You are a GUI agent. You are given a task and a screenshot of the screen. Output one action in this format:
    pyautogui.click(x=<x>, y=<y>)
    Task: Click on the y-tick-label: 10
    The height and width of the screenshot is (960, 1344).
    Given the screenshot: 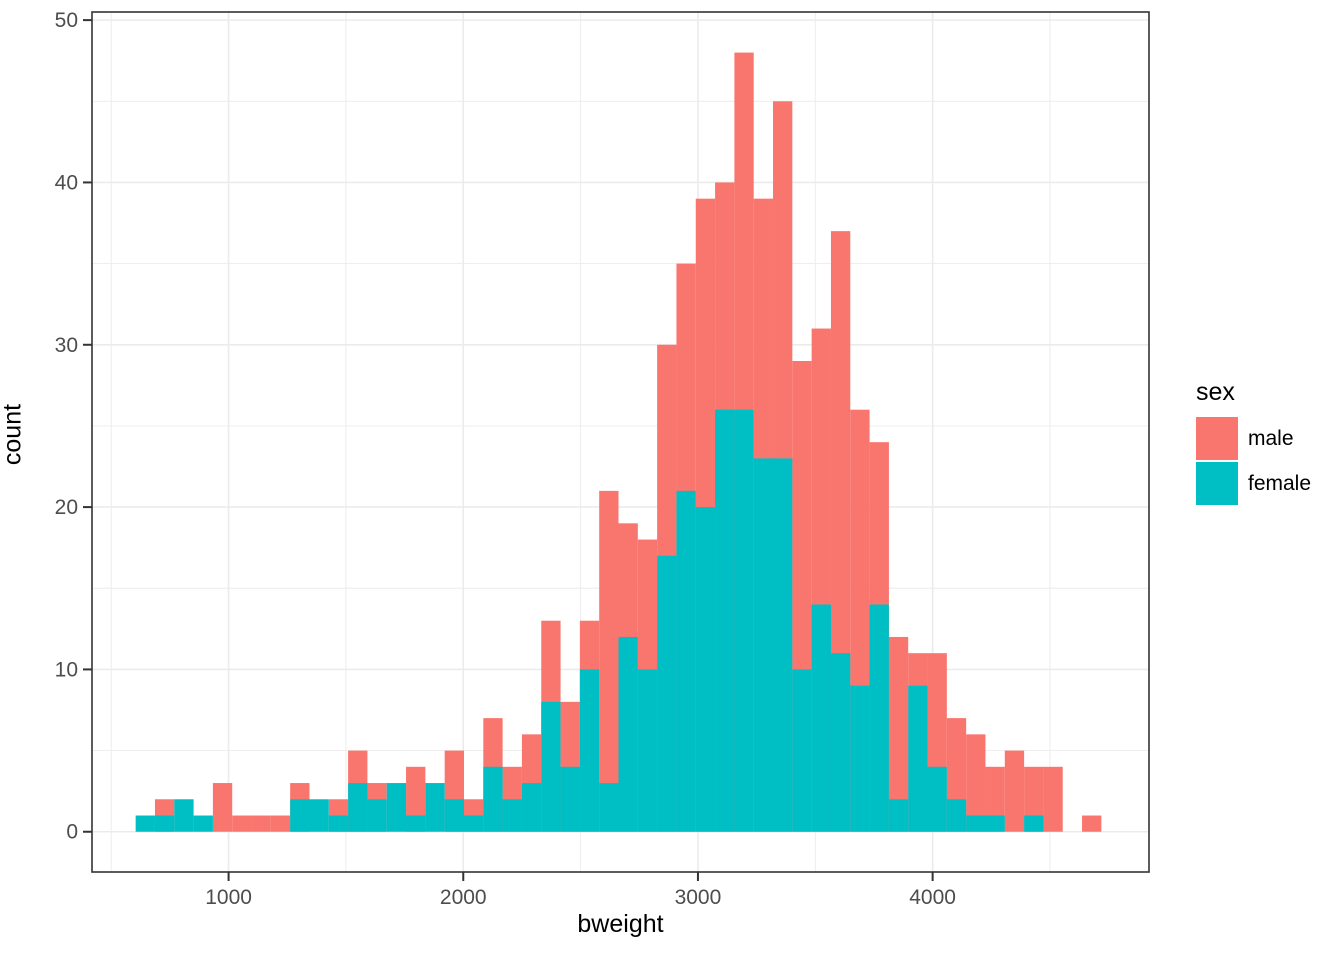 What is the action you would take?
    pyautogui.click(x=66, y=669)
    